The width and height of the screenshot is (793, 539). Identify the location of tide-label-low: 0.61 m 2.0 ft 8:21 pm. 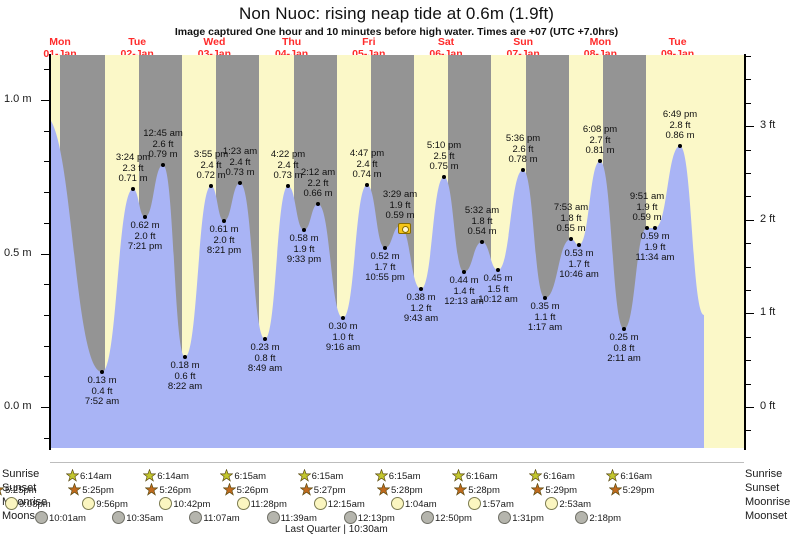
(224, 240).